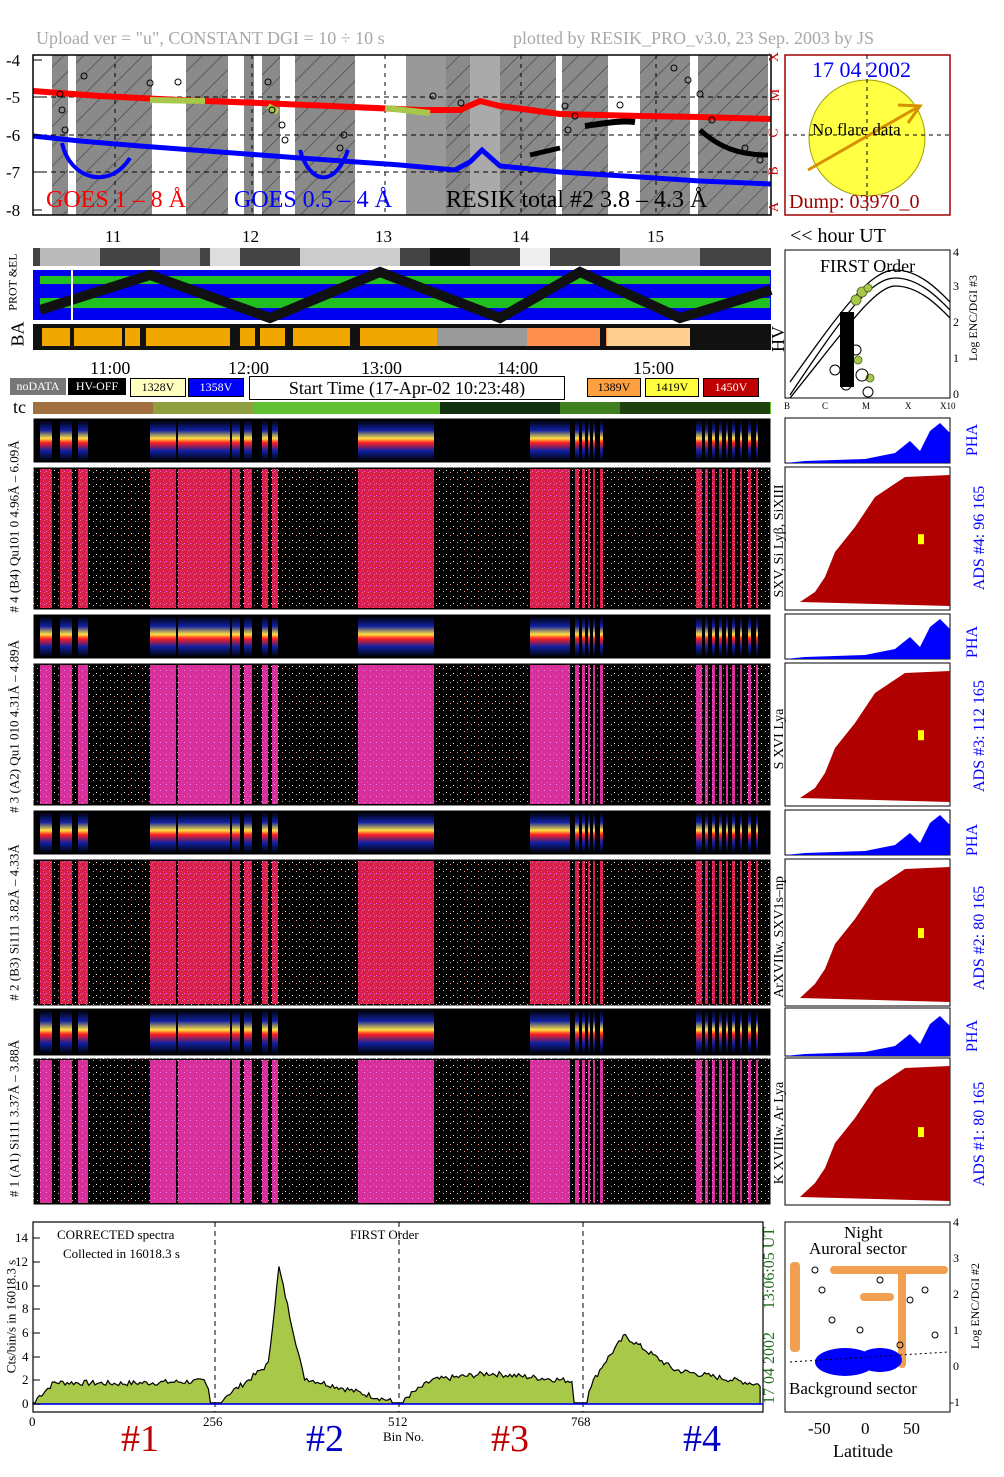 The image size is (1004, 1477). I want to click on channel-lines-4: SXV, Si Lyβ, SiXIII, so click(779, 541).